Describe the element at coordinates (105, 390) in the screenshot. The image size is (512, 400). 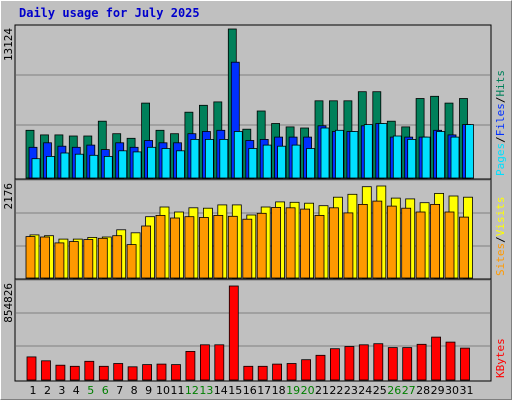
I see `x-tick-label: 6` at that location.